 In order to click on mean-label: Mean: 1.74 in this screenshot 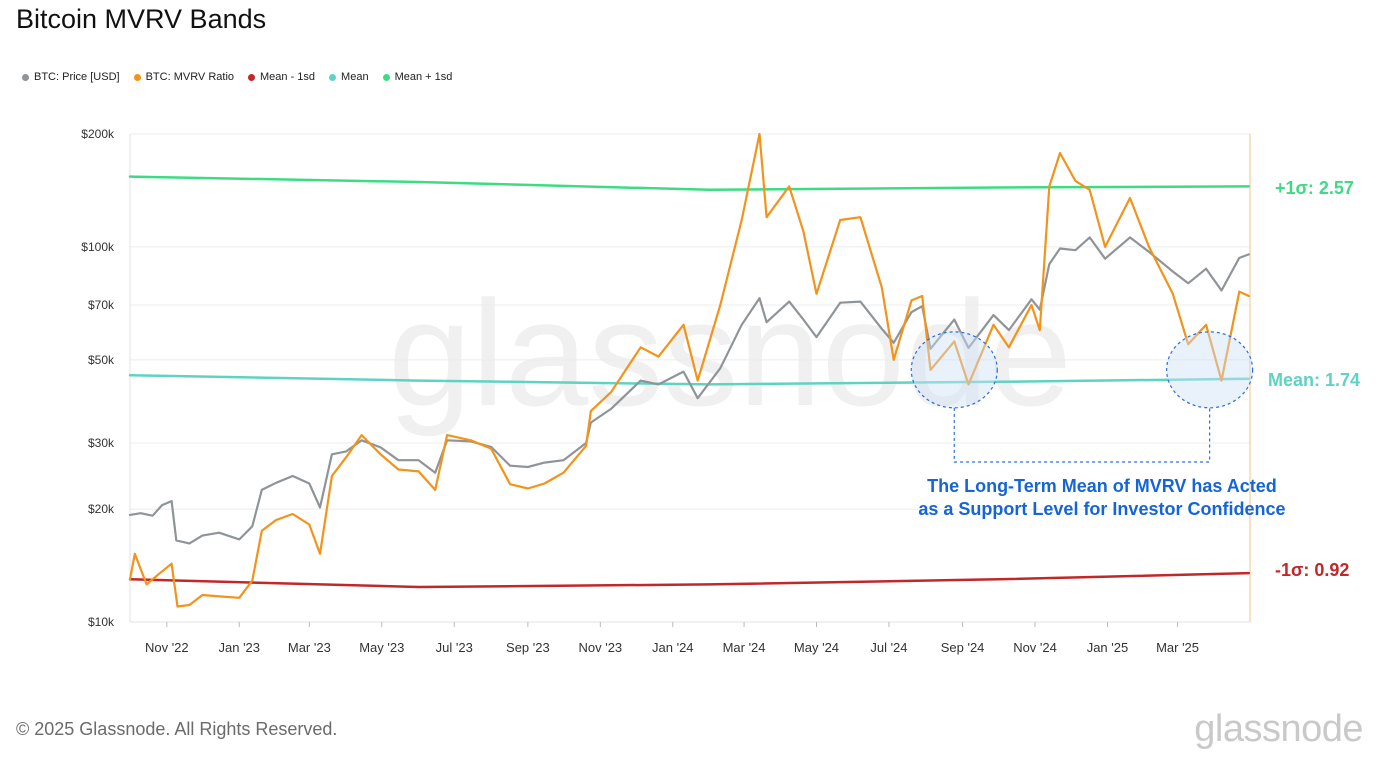, I will do `click(1314, 380)`.